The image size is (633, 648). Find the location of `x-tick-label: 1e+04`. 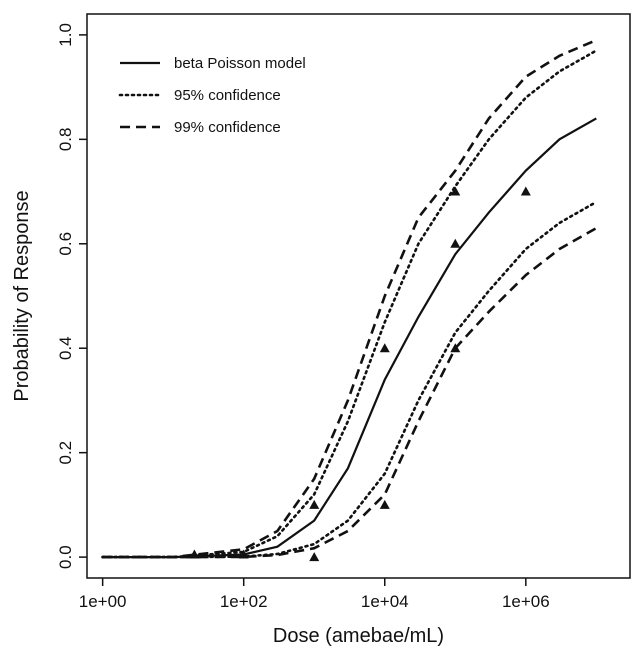

x-tick-label: 1e+04 is located at coordinates (385, 601).